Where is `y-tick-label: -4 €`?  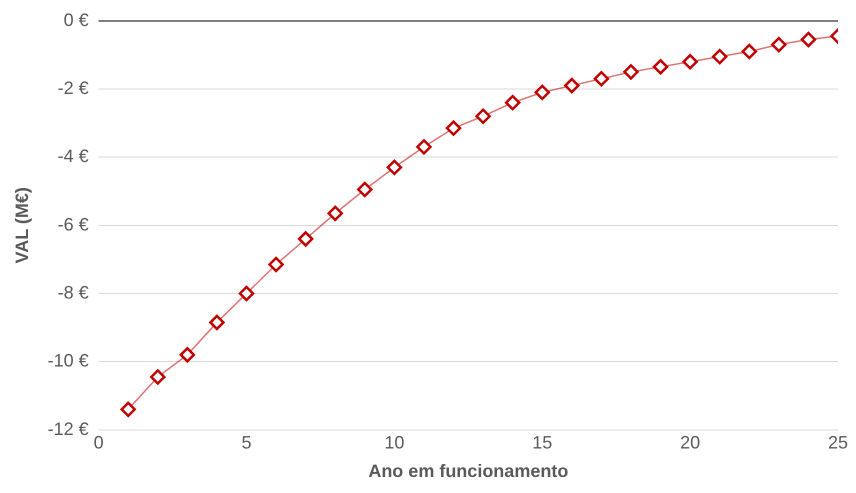 y-tick-label: -4 € is located at coordinates (73, 156).